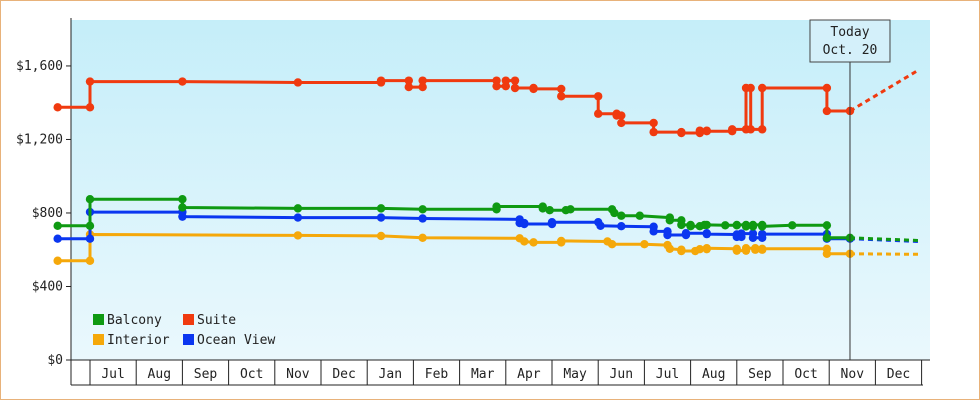 This screenshot has height=400, width=980. I want to click on x-tick-label: Apr, so click(529, 374).